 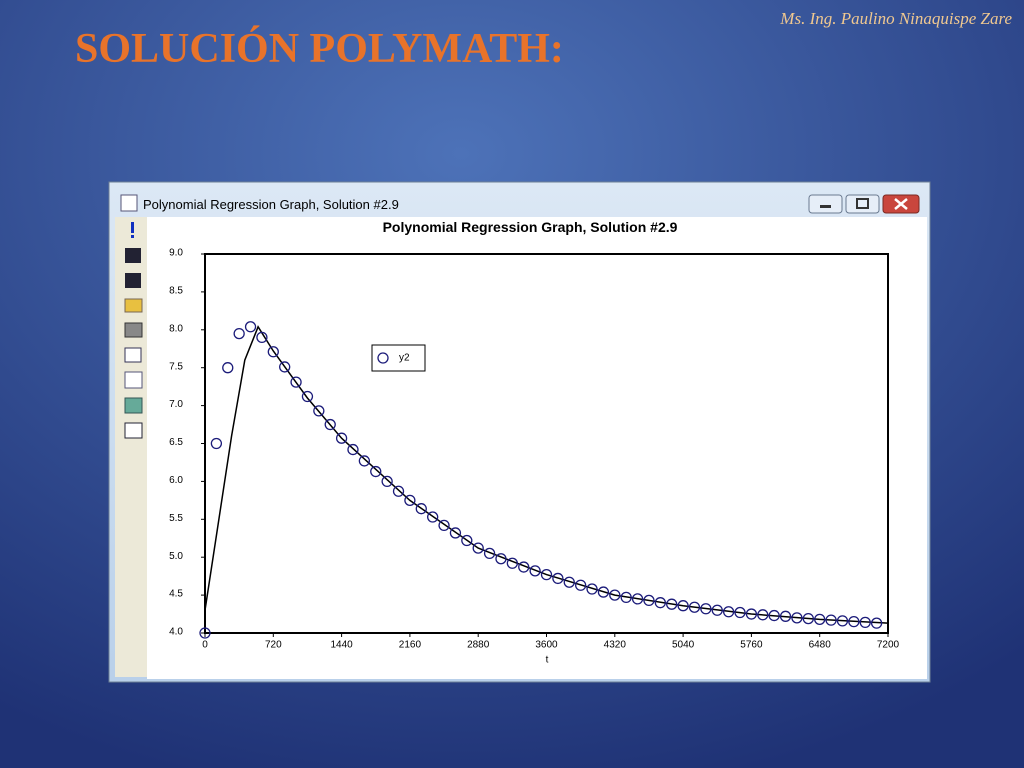 I want to click on open-button, so click(x=133, y=305).